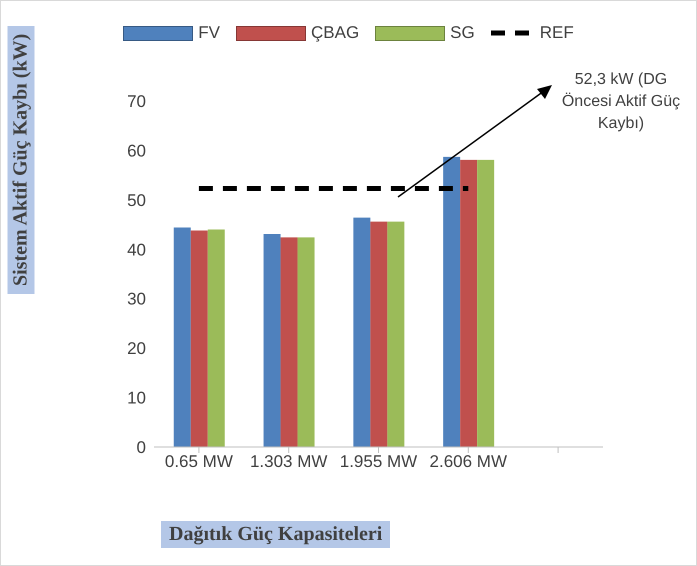 The width and height of the screenshot is (697, 566). Describe the element at coordinates (462, 33) in the screenshot. I see `legend-label: SG` at that location.